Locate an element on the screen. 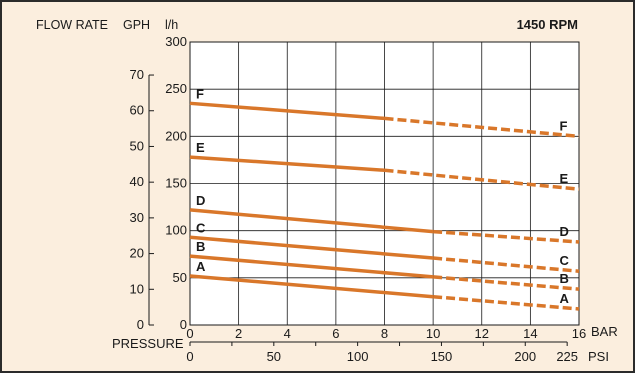  curve-label-end: D is located at coordinates (564, 231).